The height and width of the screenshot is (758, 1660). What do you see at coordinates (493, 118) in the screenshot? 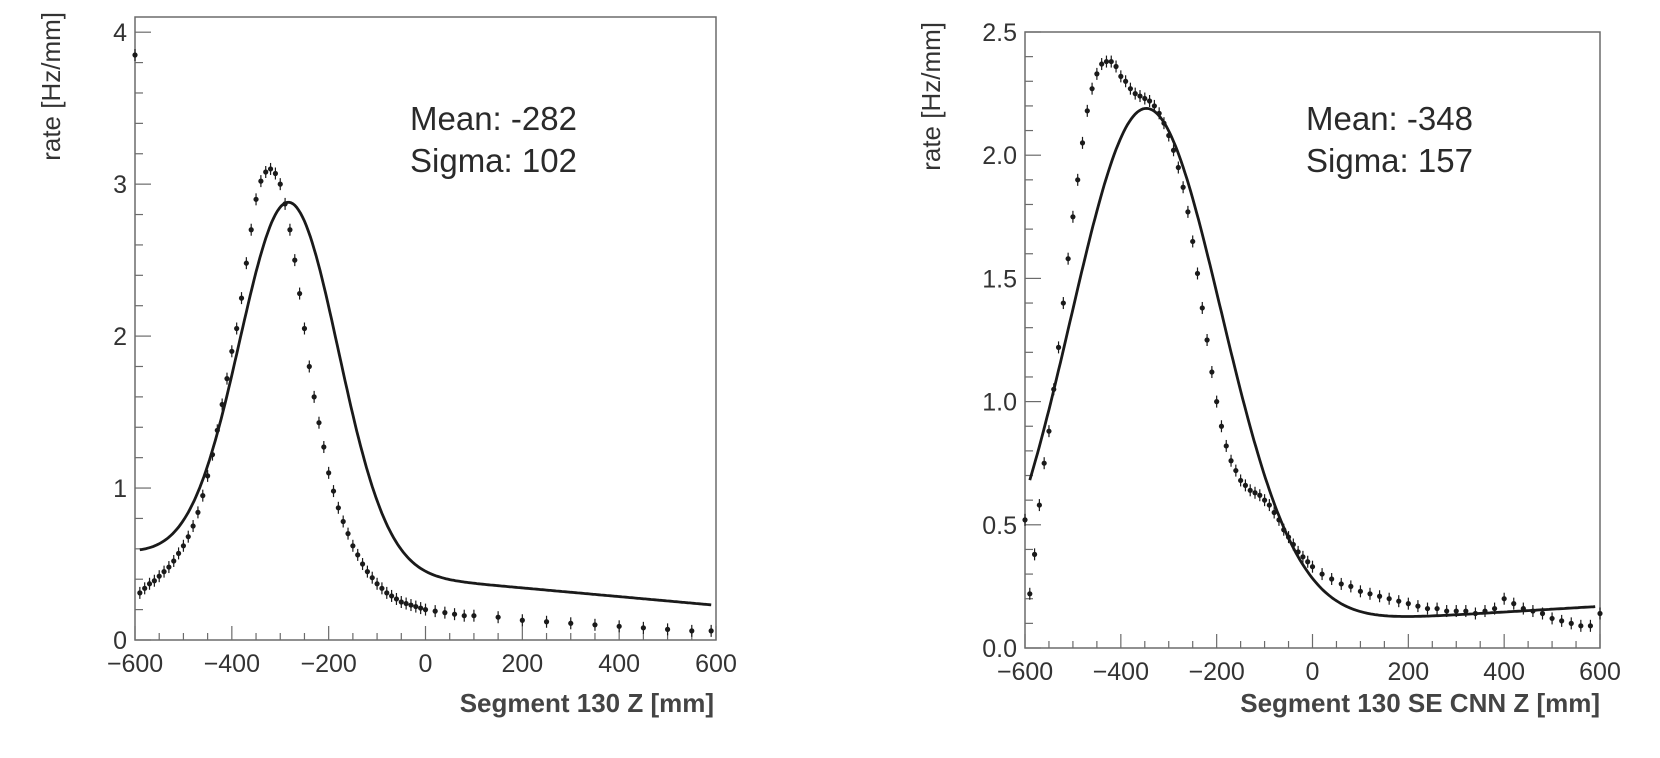
I see `annotation-mean: Mean: -282` at bounding box center [493, 118].